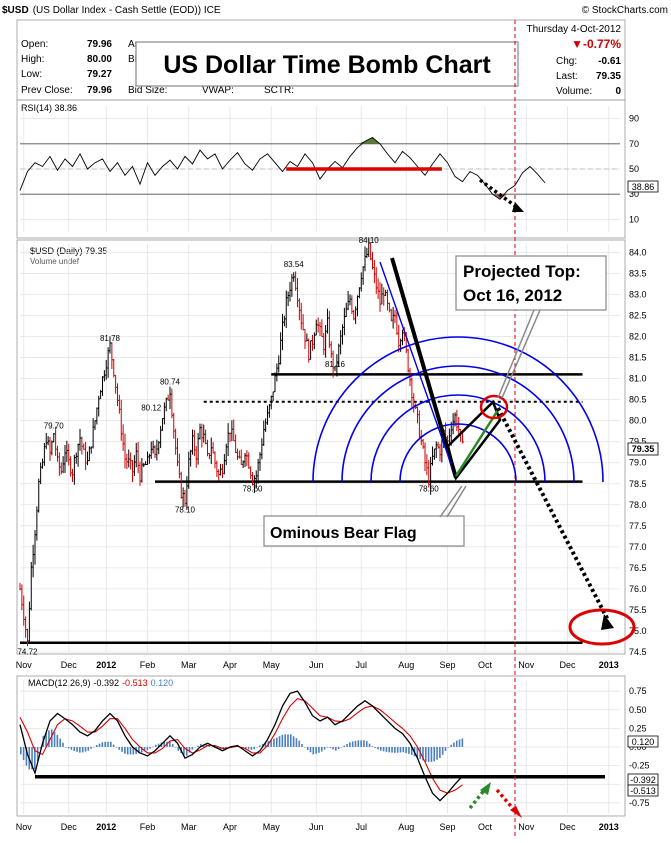 Image resolution: width=671 pixels, height=843 pixels. I want to click on x-tick-label-macd: Aug, so click(406, 827).